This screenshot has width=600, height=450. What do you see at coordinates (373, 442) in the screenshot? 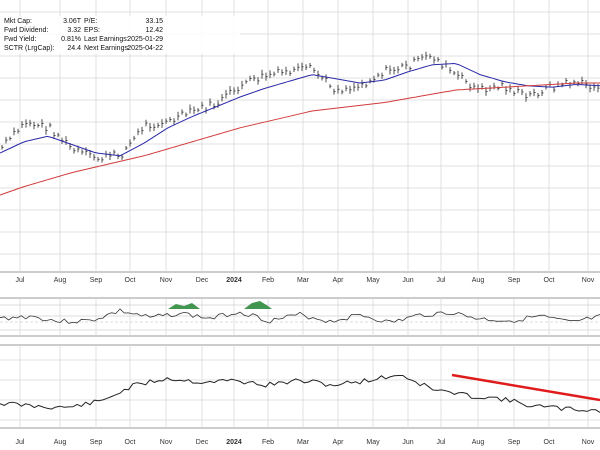
I see `x-tick-label-bottom: May` at bounding box center [373, 442].